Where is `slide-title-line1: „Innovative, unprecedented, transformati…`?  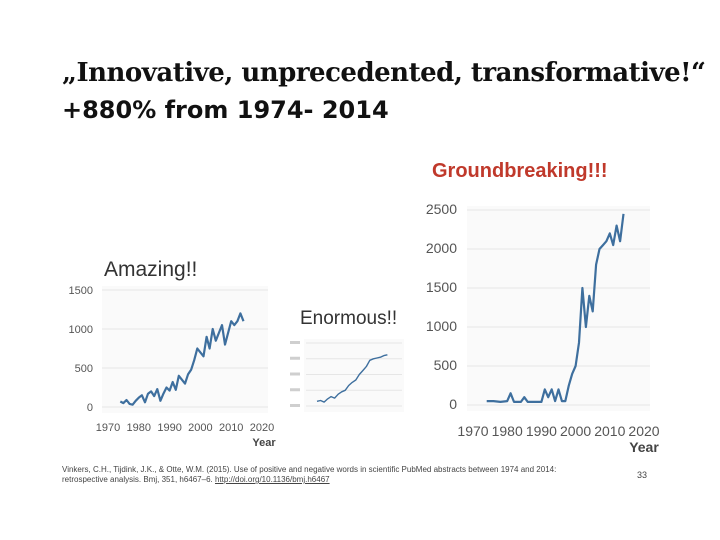 slide-title-line1: „Innovative, unprecedented, transformati… is located at coordinates (384, 73).